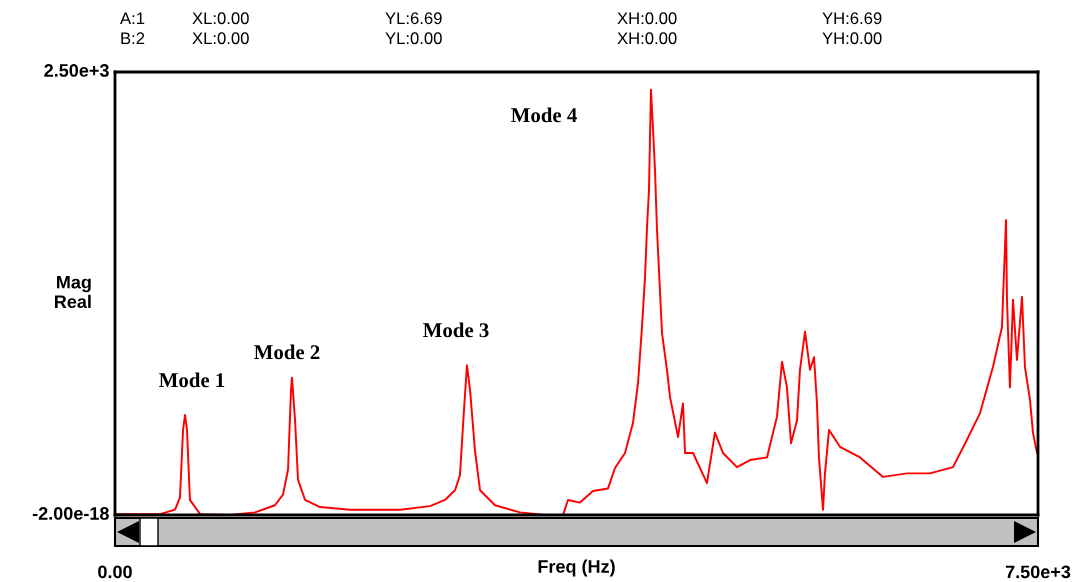  Describe the element at coordinates (192, 380) in the screenshot. I see `annotation: Mode 1` at that location.